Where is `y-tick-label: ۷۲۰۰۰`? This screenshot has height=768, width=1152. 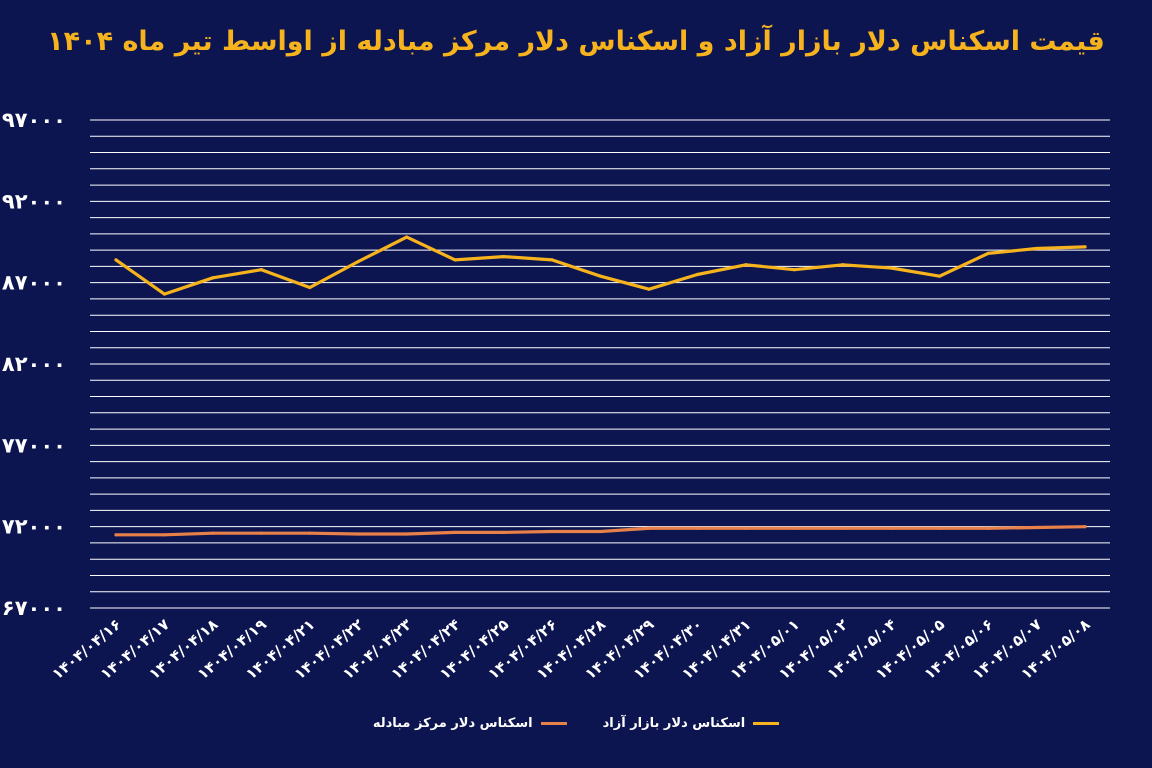 y-tick-label: ۷۲۰۰۰ is located at coordinates (34, 527).